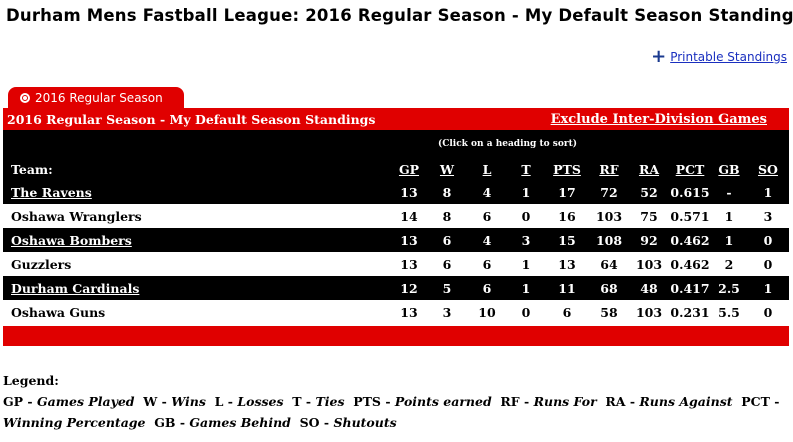 The image size is (793, 442). I want to click on standings-footer-bar, so click(396, 336).